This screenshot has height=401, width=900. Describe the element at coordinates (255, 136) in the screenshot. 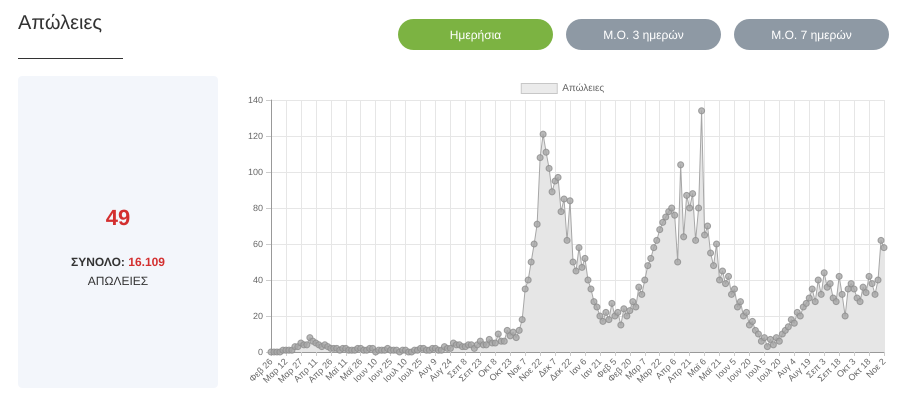

I see `y-tick-label: 120` at that location.